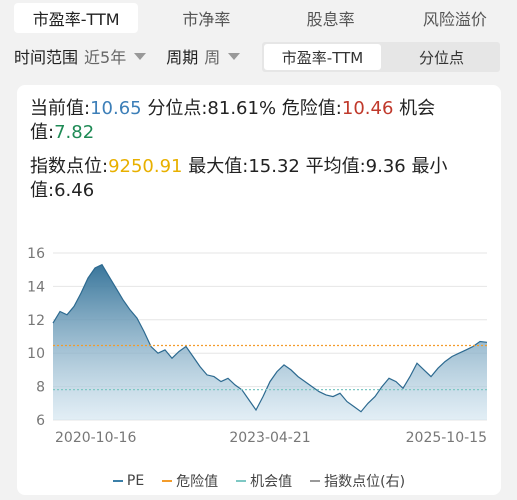 Image resolution: width=517 pixels, height=500 pixels. I want to click on legend-label: 危险值, so click(197, 482).